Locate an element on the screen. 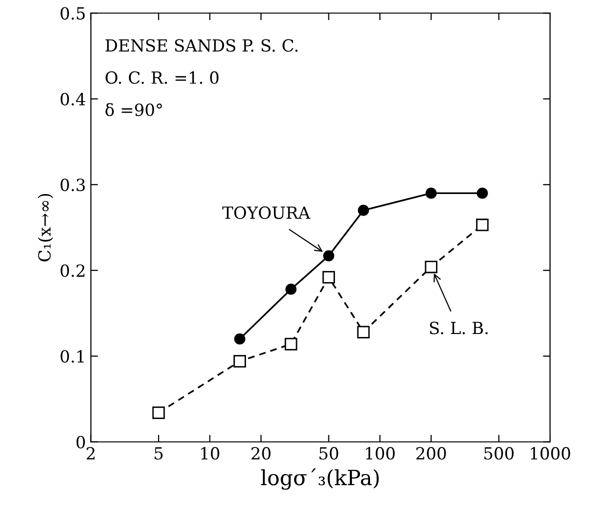 This screenshot has width=594, height=505. x-tick-label: 500 is located at coordinates (499, 453).